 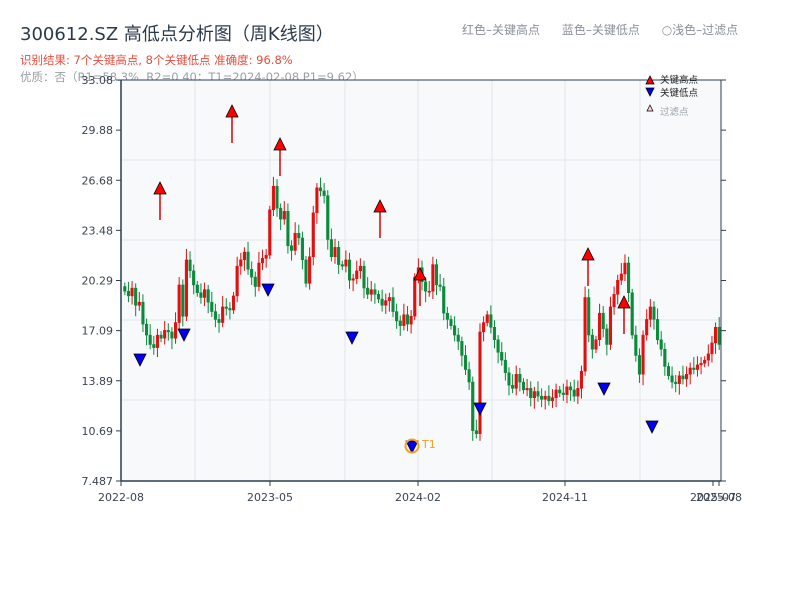 What do you see at coordinates (650, 108) in the screenshot?
I see `filtered-marker-icon` at bounding box center [650, 108].